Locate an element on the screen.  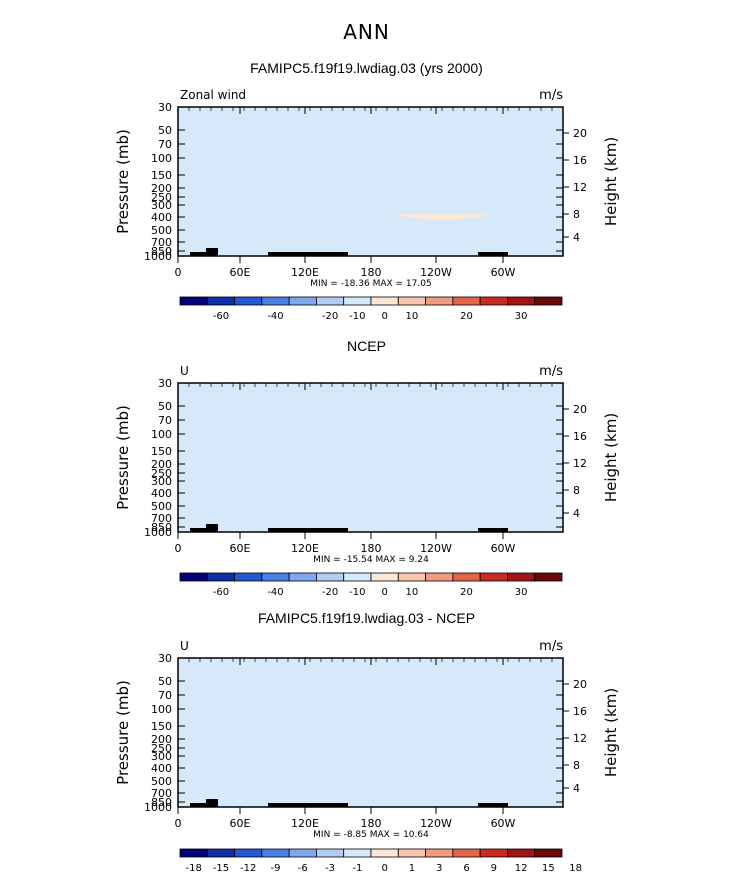
colorbar-label-1: -10 is located at coordinates (357, 316).